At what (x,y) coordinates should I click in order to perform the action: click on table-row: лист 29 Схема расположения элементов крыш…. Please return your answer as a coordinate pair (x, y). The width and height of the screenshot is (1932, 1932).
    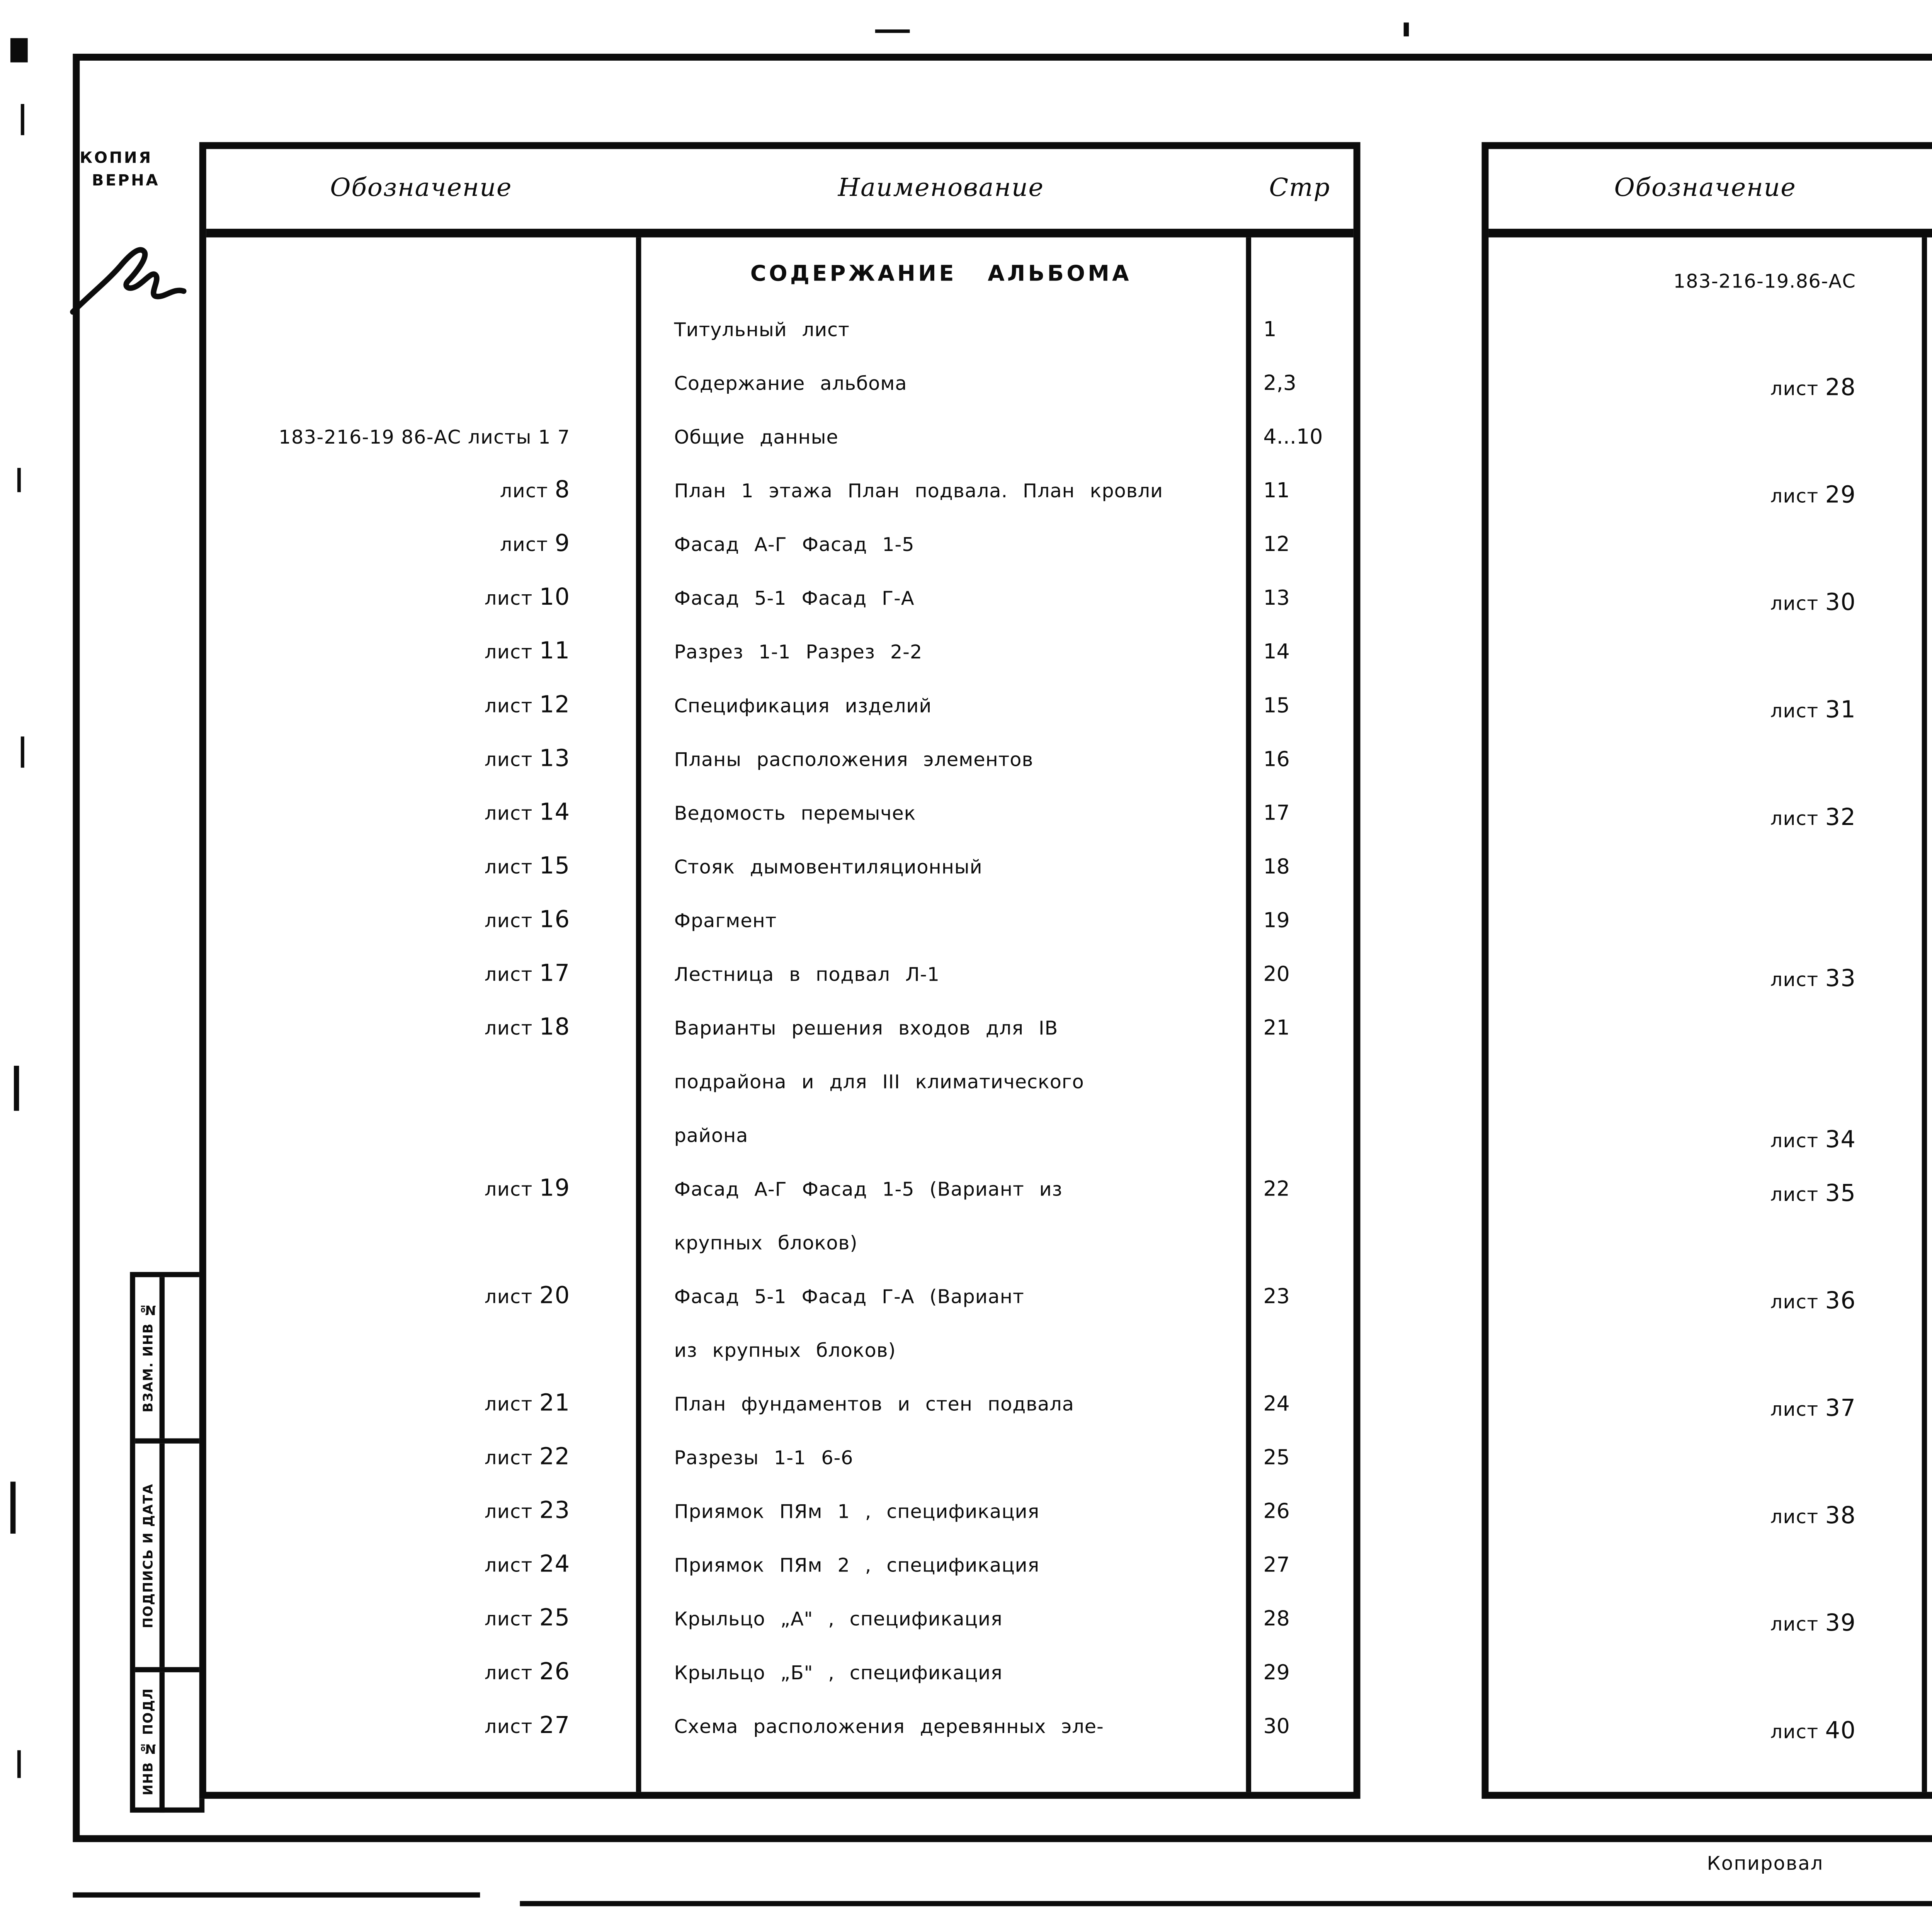
    Looking at the image, I should click on (1710, 523).